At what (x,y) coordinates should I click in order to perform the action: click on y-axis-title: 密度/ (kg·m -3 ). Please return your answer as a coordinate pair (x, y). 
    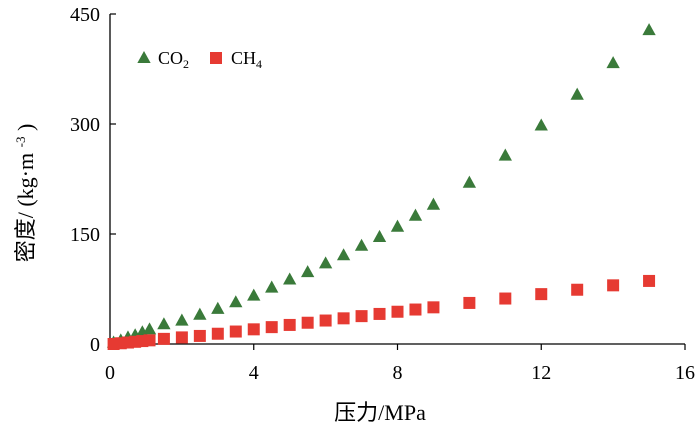
    Looking at the image, I should click on (21, 193).